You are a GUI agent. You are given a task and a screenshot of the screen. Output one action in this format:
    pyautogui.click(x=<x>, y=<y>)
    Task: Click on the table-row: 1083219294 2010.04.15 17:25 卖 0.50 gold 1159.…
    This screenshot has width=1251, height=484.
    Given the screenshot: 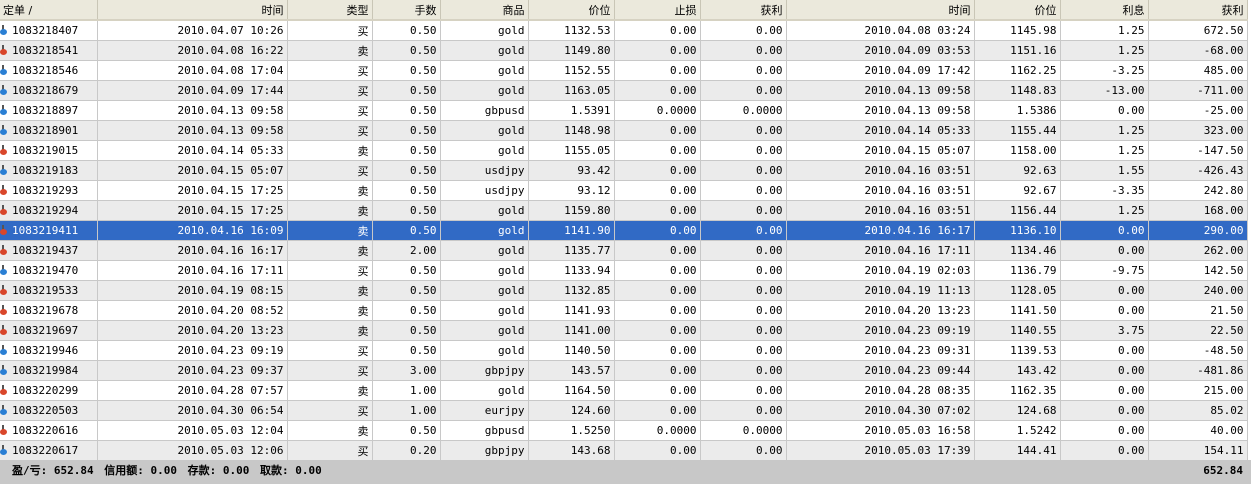 What is the action you would take?
    pyautogui.click(x=624, y=210)
    